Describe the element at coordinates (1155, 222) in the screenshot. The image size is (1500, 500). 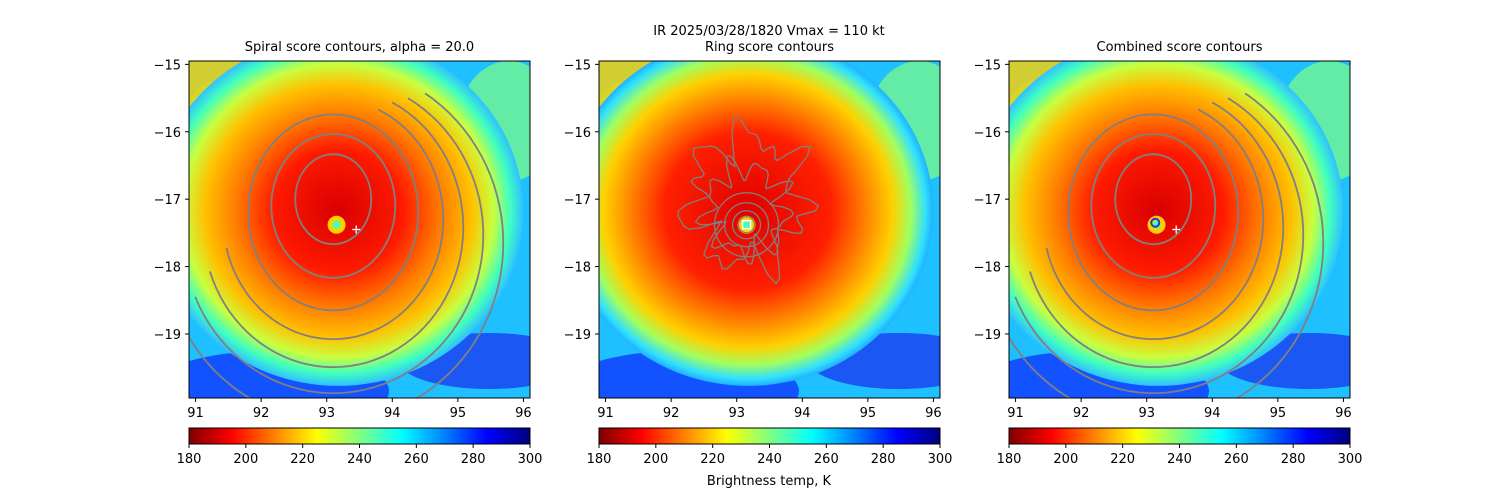
I see `combined-center-marker` at that location.